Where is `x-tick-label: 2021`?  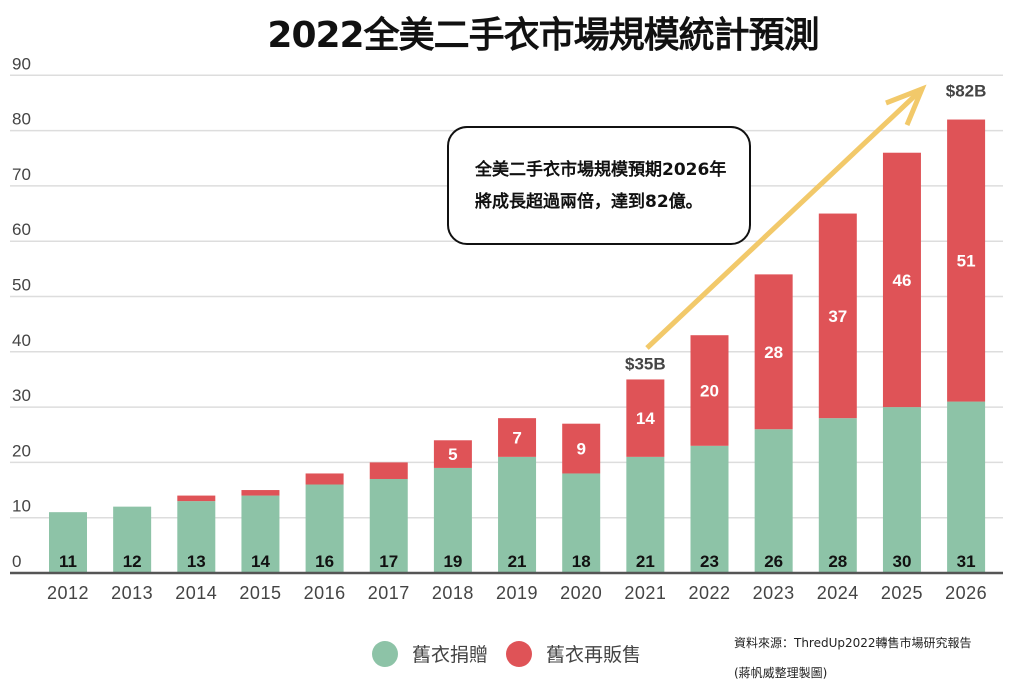
x-tick-label: 2021 is located at coordinates (645, 593).